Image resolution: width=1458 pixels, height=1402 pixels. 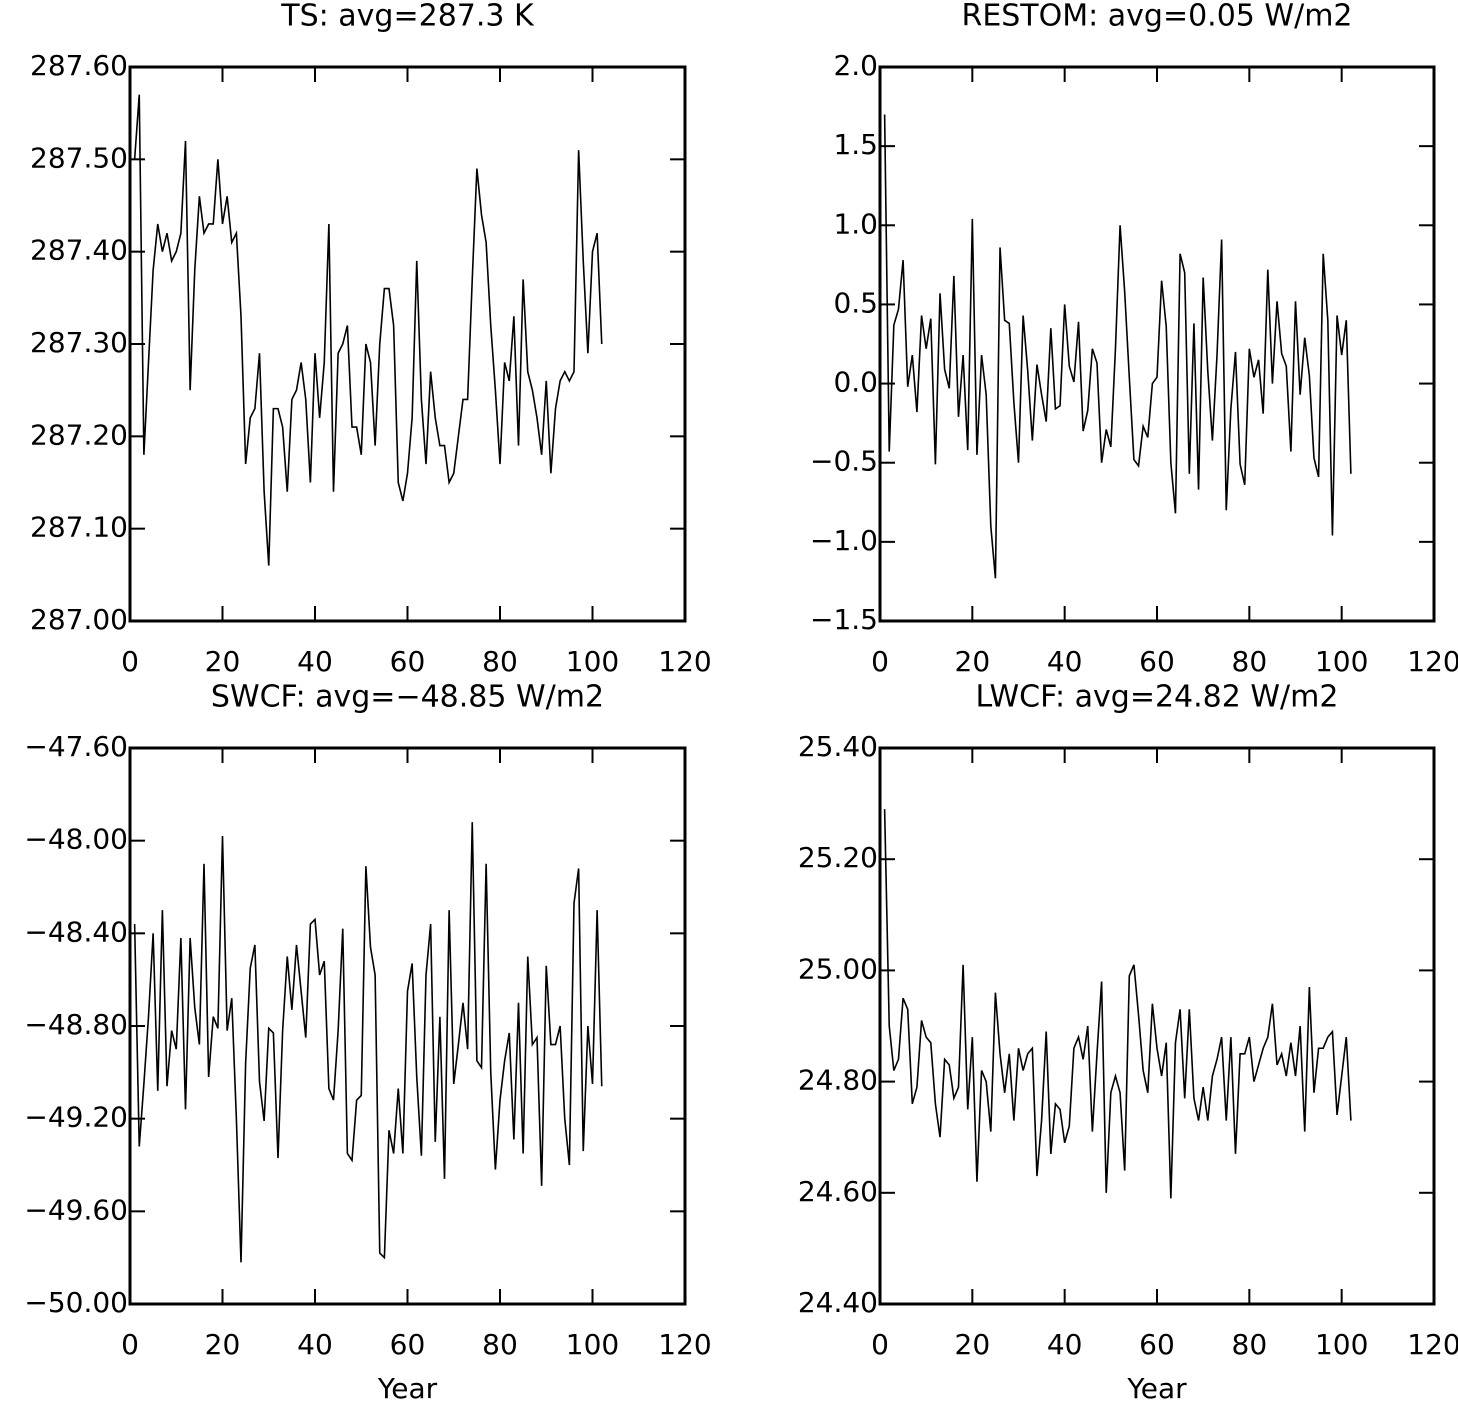 I want to click on chart-title: RESTOM: avg=0.05 W/m2, so click(x=1156, y=17).